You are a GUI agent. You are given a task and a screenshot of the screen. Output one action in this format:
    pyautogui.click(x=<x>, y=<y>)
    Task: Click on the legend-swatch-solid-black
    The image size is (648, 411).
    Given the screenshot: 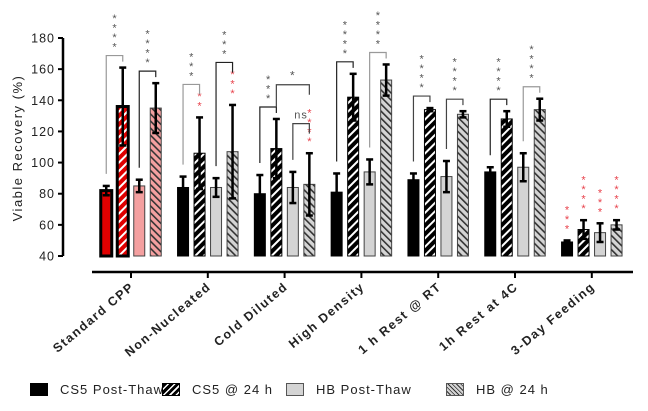 What is the action you would take?
    pyautogui.click(x=39, y=389)
    